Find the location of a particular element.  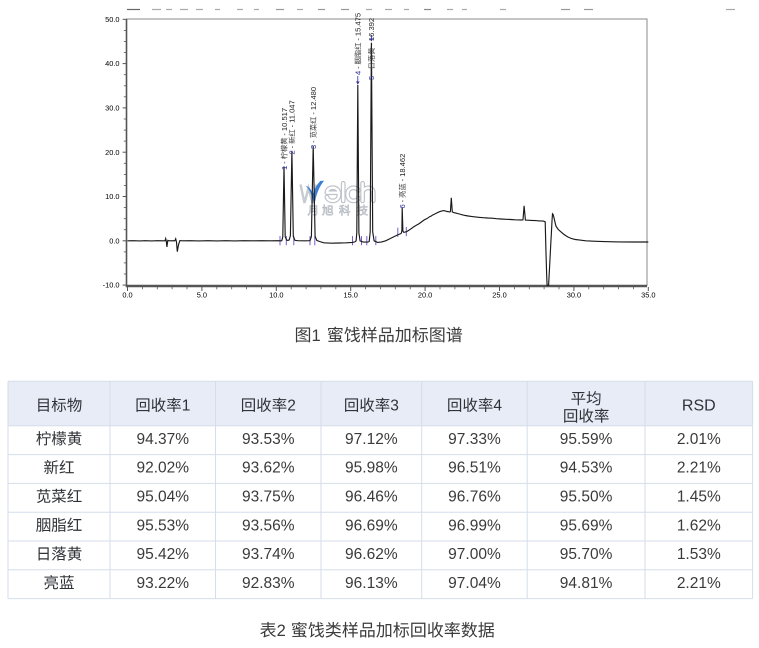

svg-text: 1.45% is located at coordinates (699, 497).